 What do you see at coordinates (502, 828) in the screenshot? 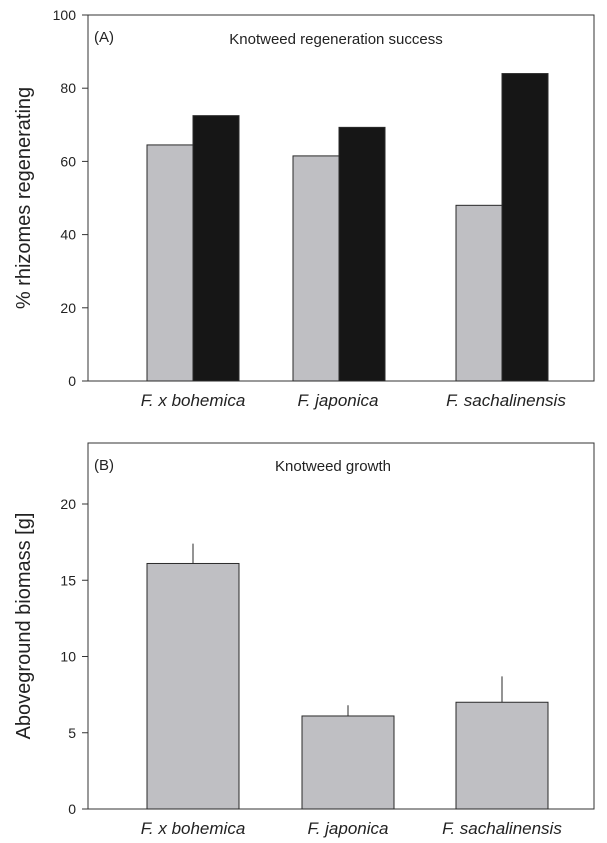
I see `panel-b-category-sachalinensis: F. sachalinensis` at bounding box center [502, 828].